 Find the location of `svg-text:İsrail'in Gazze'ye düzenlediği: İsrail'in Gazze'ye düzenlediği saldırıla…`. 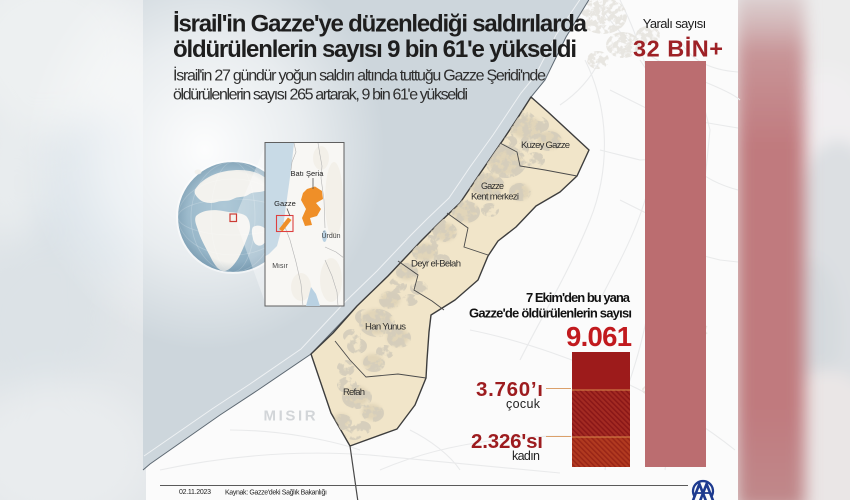

svg-text:İsrail'in Gazze'ye düzenlediği: İsrail'in Gazze'ye düzenlediği saldırıla… is located at coordinates (380, 23).